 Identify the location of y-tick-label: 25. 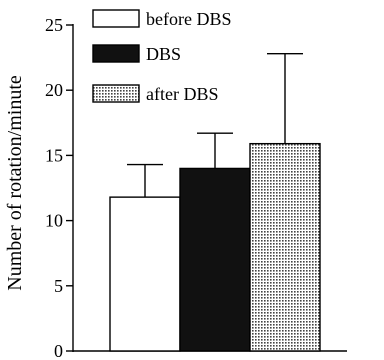
(54, 25).